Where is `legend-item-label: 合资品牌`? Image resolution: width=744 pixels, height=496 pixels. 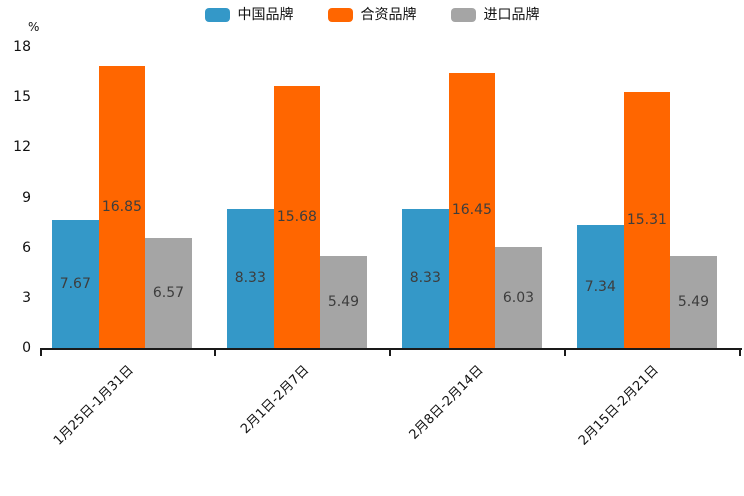 legend-item-label: 合资品牌 is located at coordinates (388, 15).